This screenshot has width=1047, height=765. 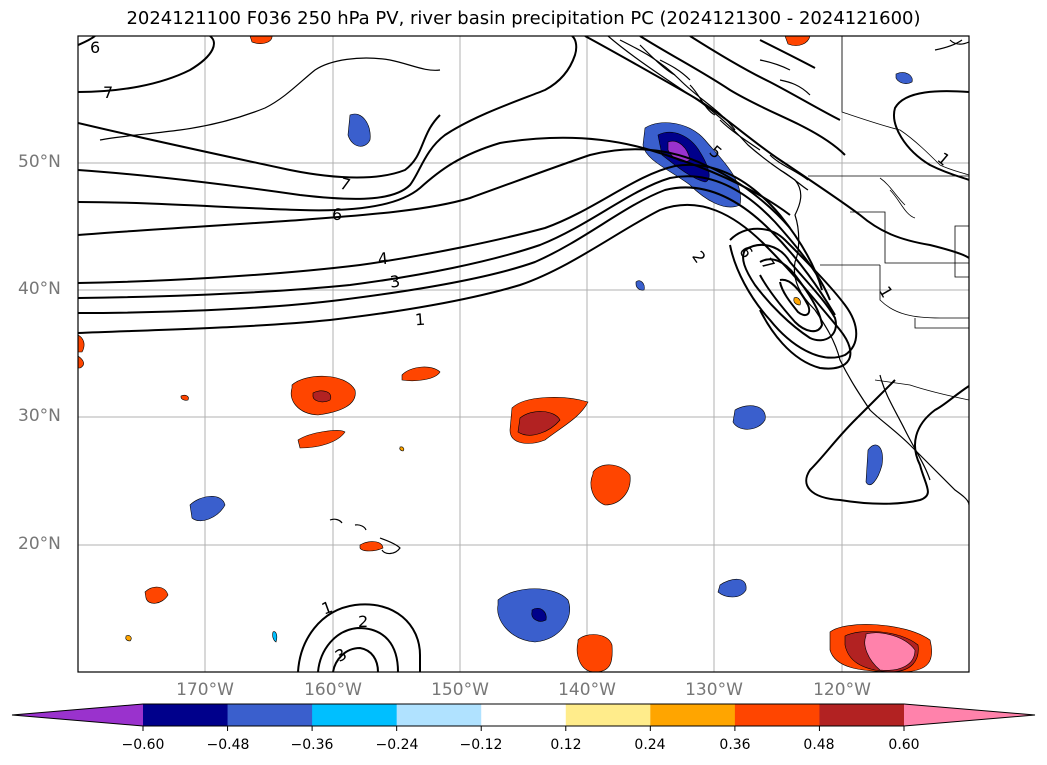 What do you see at coordinates (39, 162) in the screenshot?
I see `lat-label: 50°N` at bounding box center [39, 162].